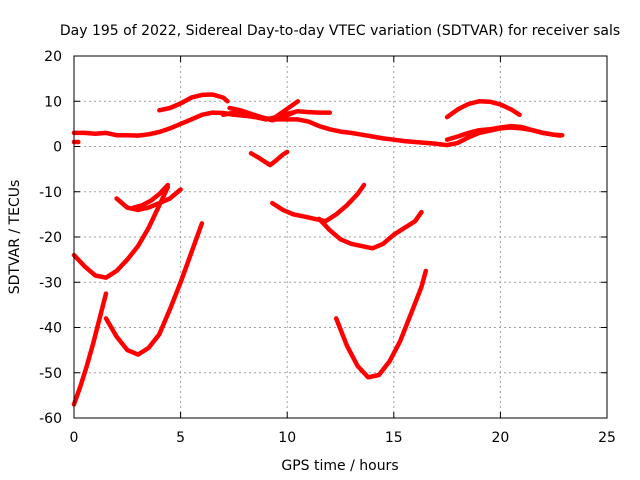  What do you see at coordinates (53, 57) in the screenshot?
I see `y-tick-label: 20` at bounding box center [53, 57].